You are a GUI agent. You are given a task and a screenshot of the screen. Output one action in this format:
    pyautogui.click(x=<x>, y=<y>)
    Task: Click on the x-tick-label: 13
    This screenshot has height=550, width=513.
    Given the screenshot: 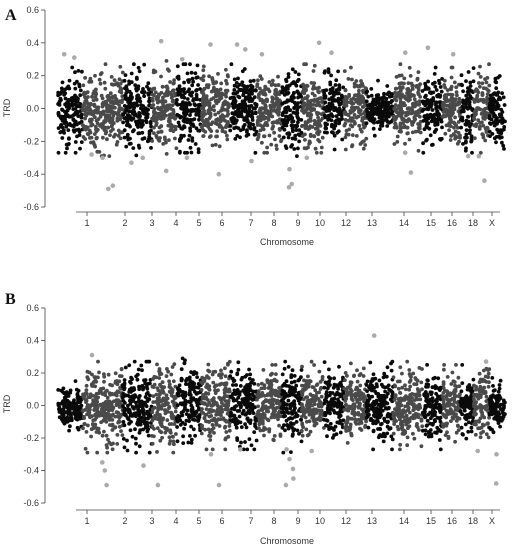 What is the action you would take?
    pyautogui.click(x=372, y=223)
    